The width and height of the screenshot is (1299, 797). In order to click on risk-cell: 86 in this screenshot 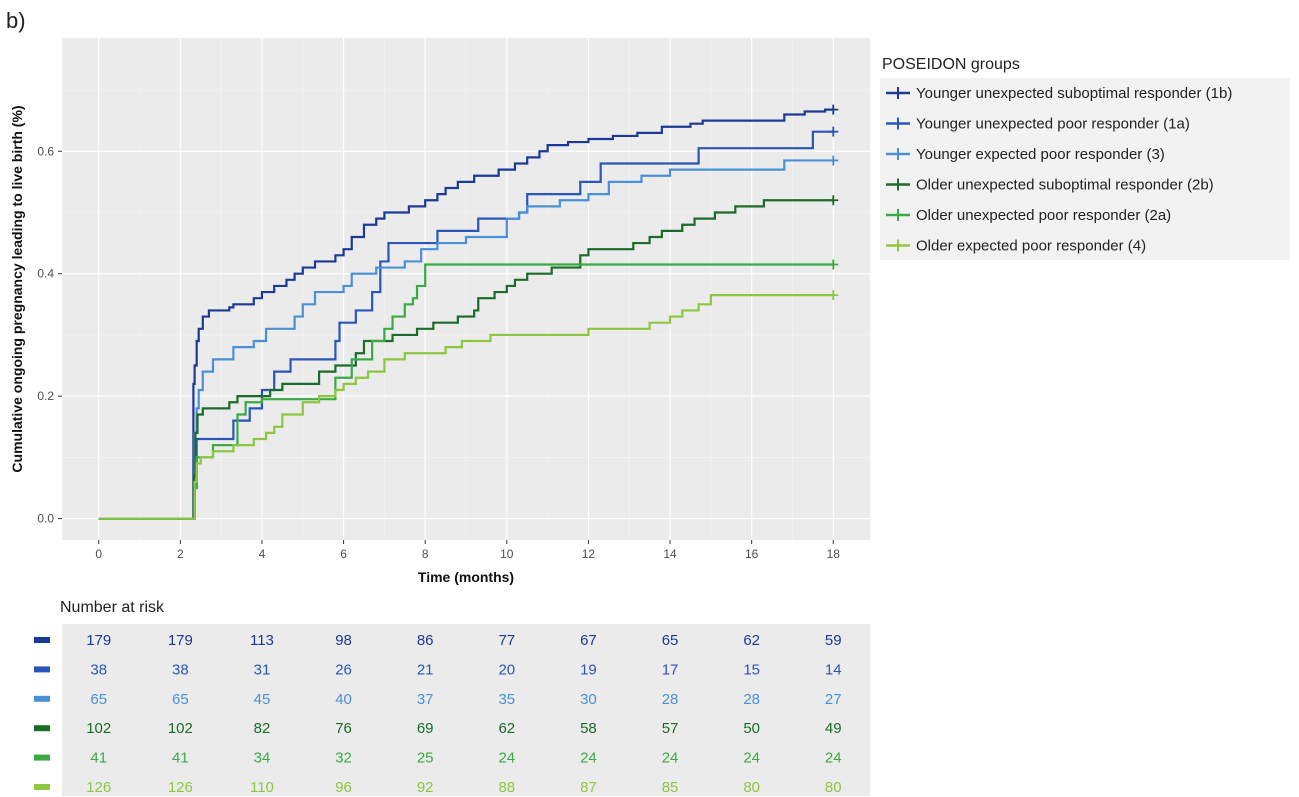, I will do `click(425, 640)`.